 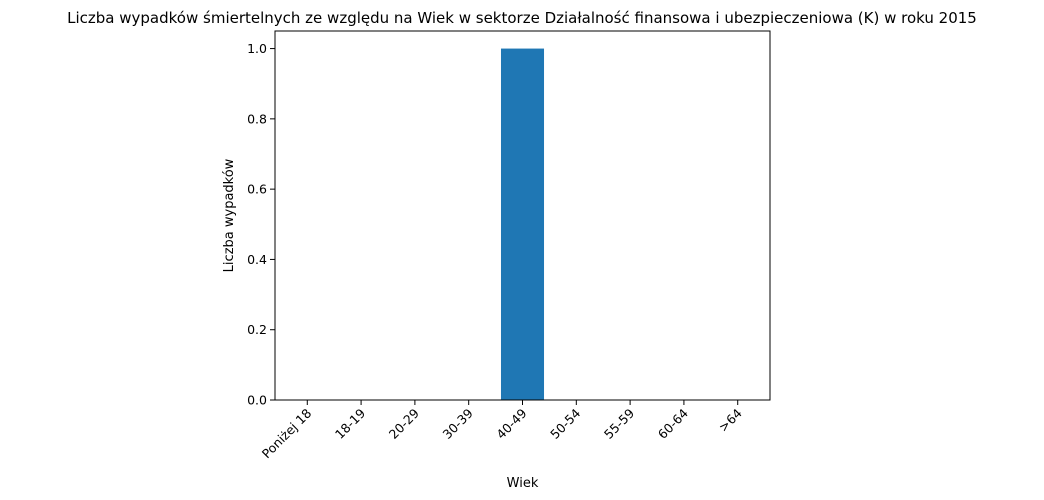 What do you see at coordinates (619, 423) in the screenshot?
I see `x-tick-label: 55-59` at bounding box center [619, 423].